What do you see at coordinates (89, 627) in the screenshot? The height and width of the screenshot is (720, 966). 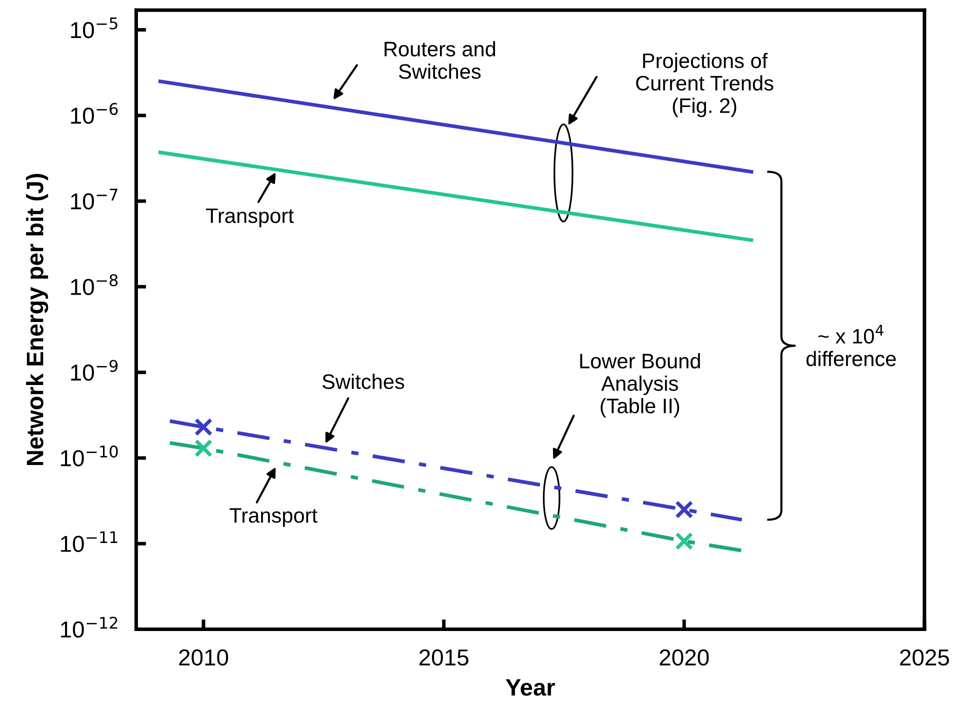 I see `y-tick-label: 10$^{−12}$` at bounding box center [89, 627].